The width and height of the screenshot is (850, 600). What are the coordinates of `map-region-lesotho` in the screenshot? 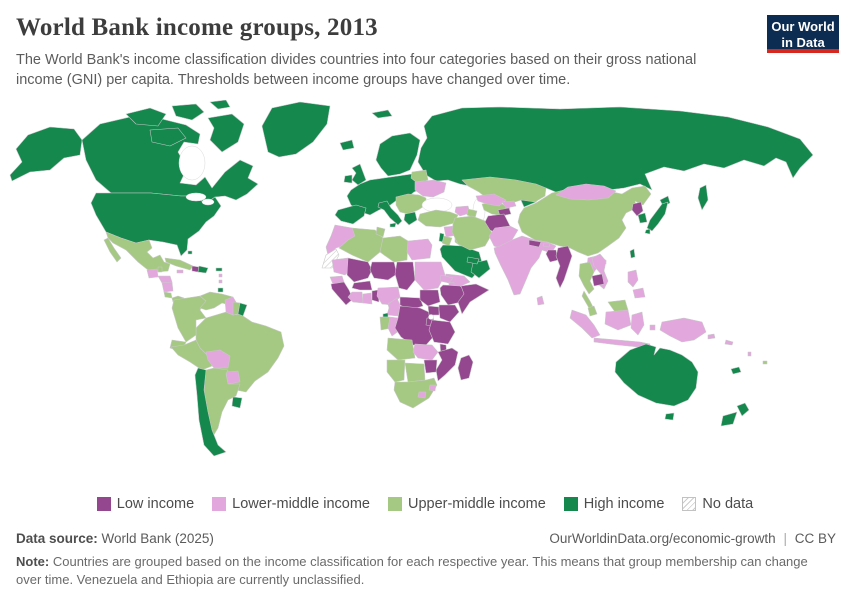 It's located at (422, 395).